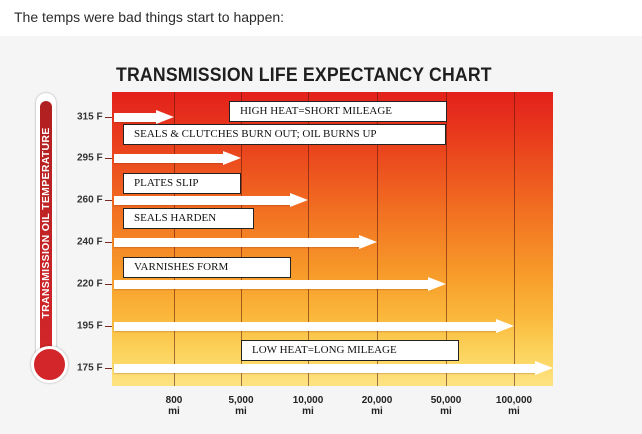 The height and width of the screenshot is (434, 642). What do you see at coordinates (308, 400) in the screenshot?
I see `x-tick-value: 10,000` at bounding box center [308, 400].